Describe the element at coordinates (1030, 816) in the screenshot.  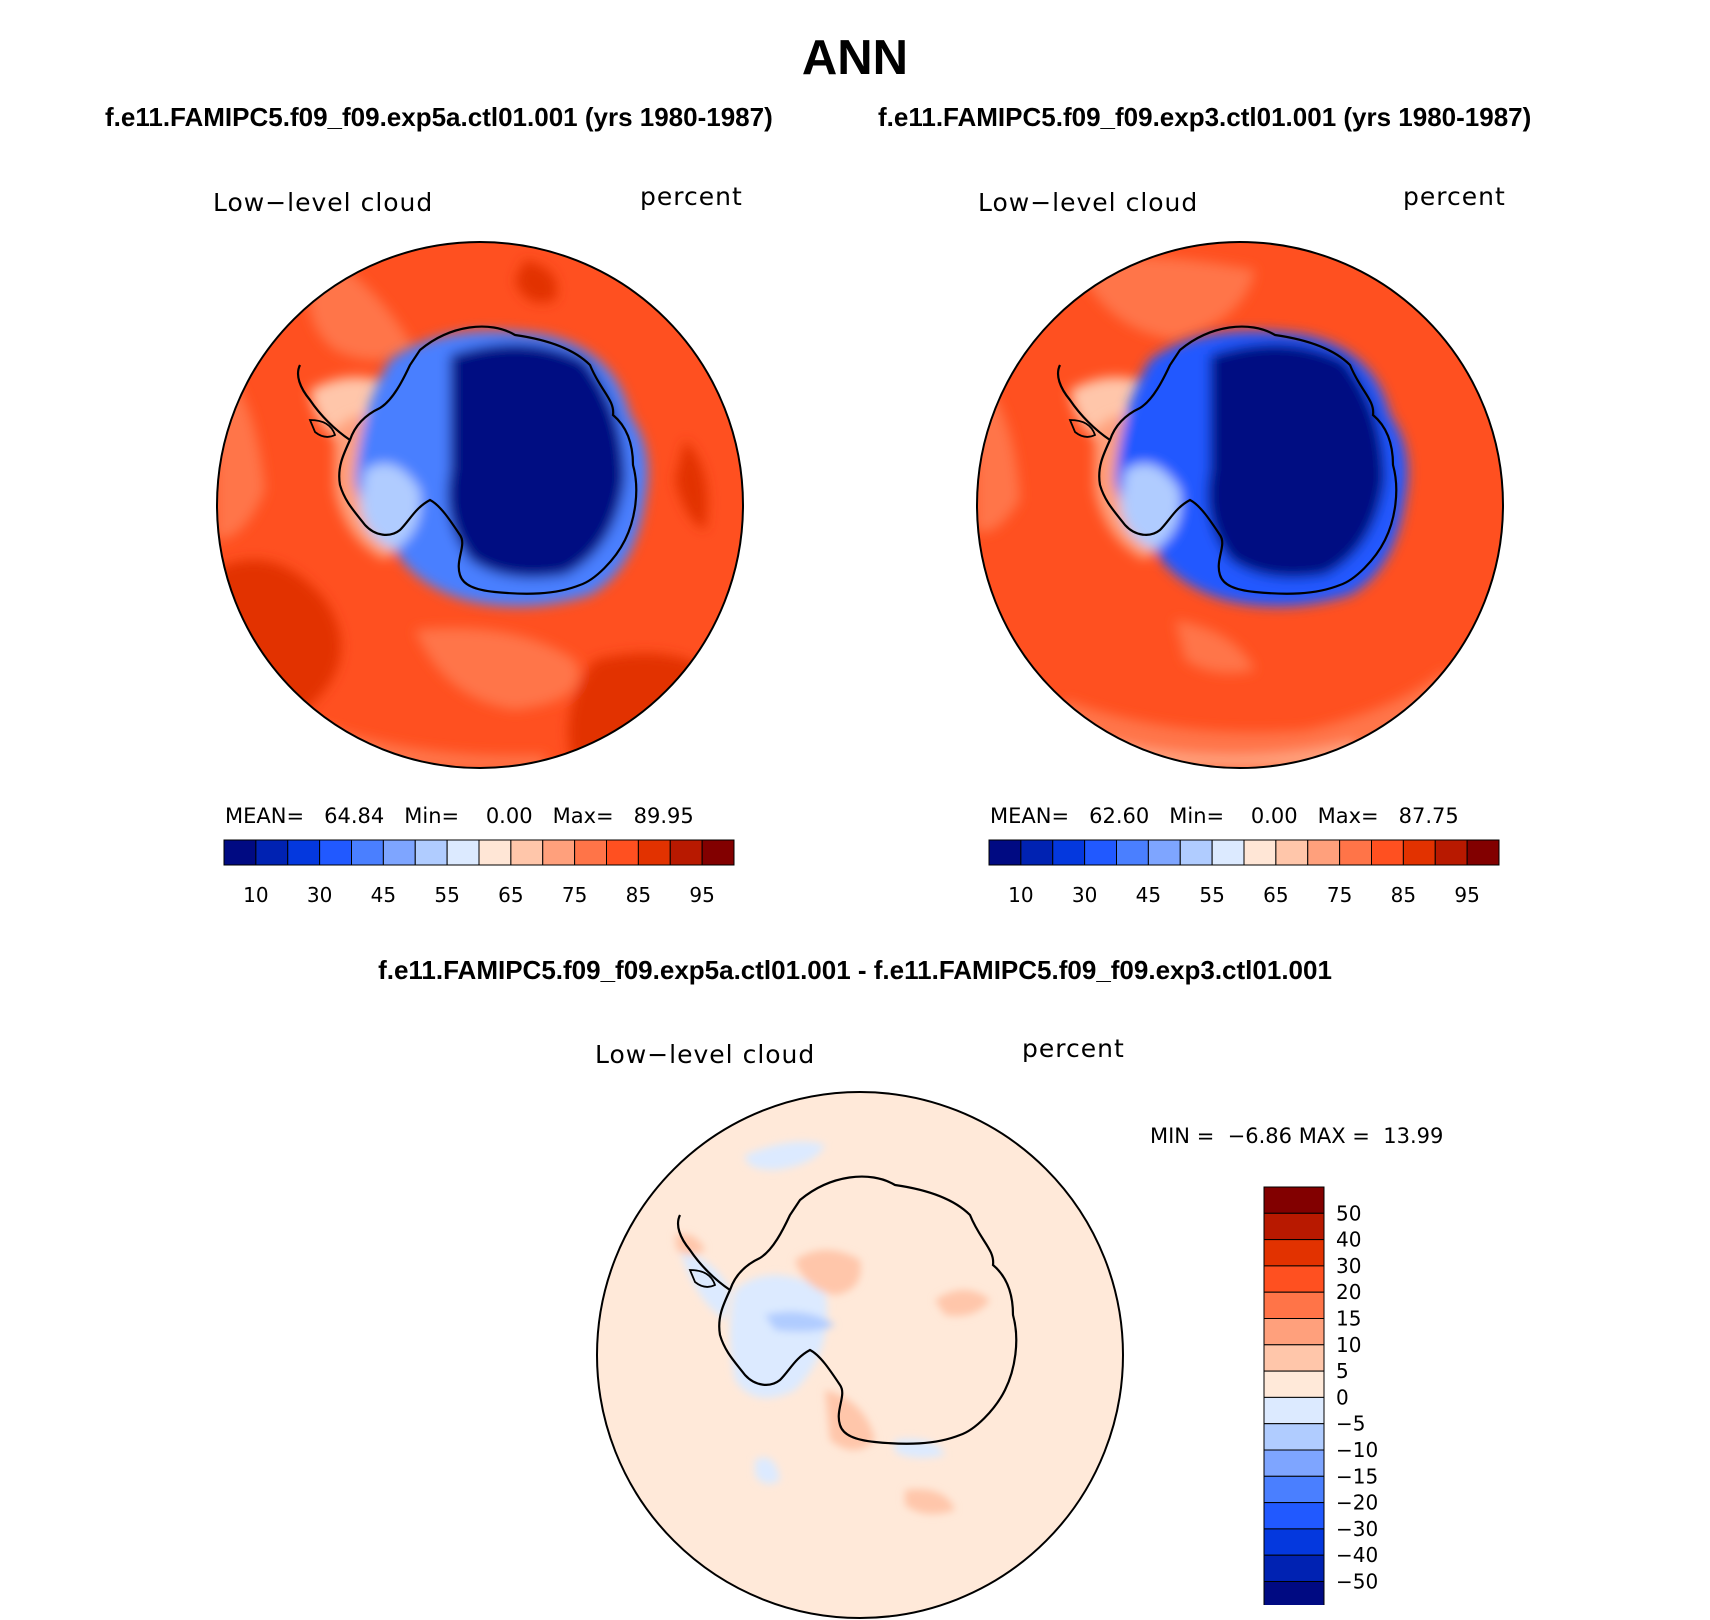
I see `panel2-mean-label: MEAN=` at that location.